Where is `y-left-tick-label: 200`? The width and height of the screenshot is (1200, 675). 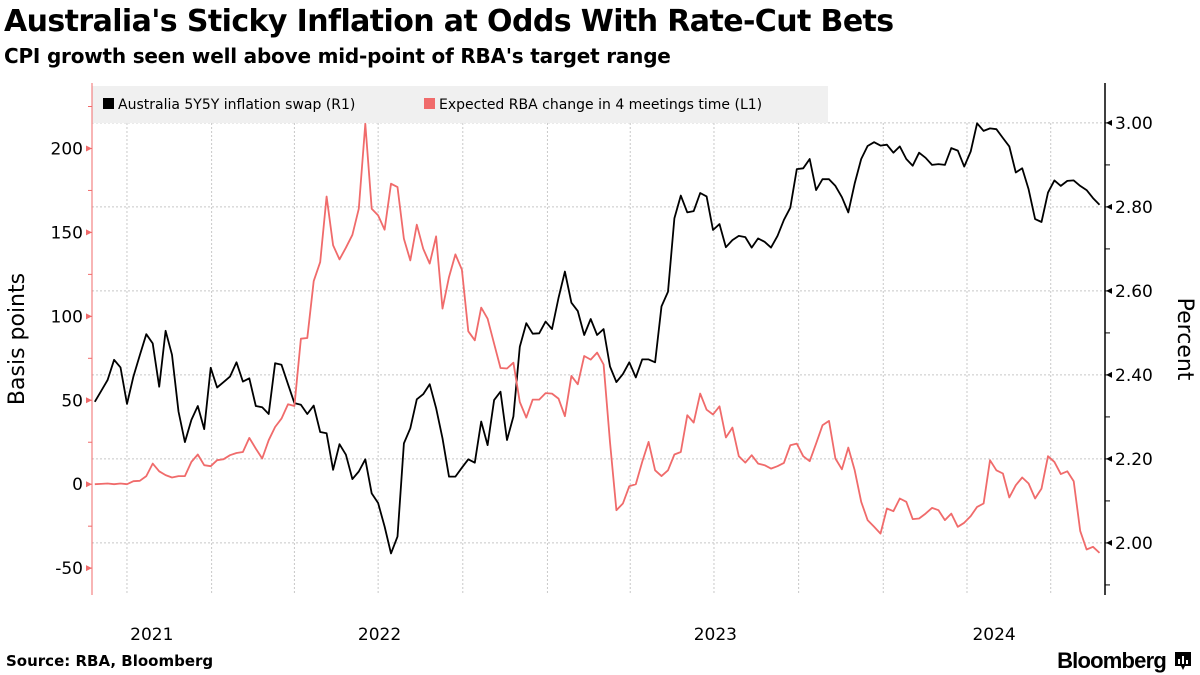 y-left-tick-label: 200 is located at coordinates (67, 149).